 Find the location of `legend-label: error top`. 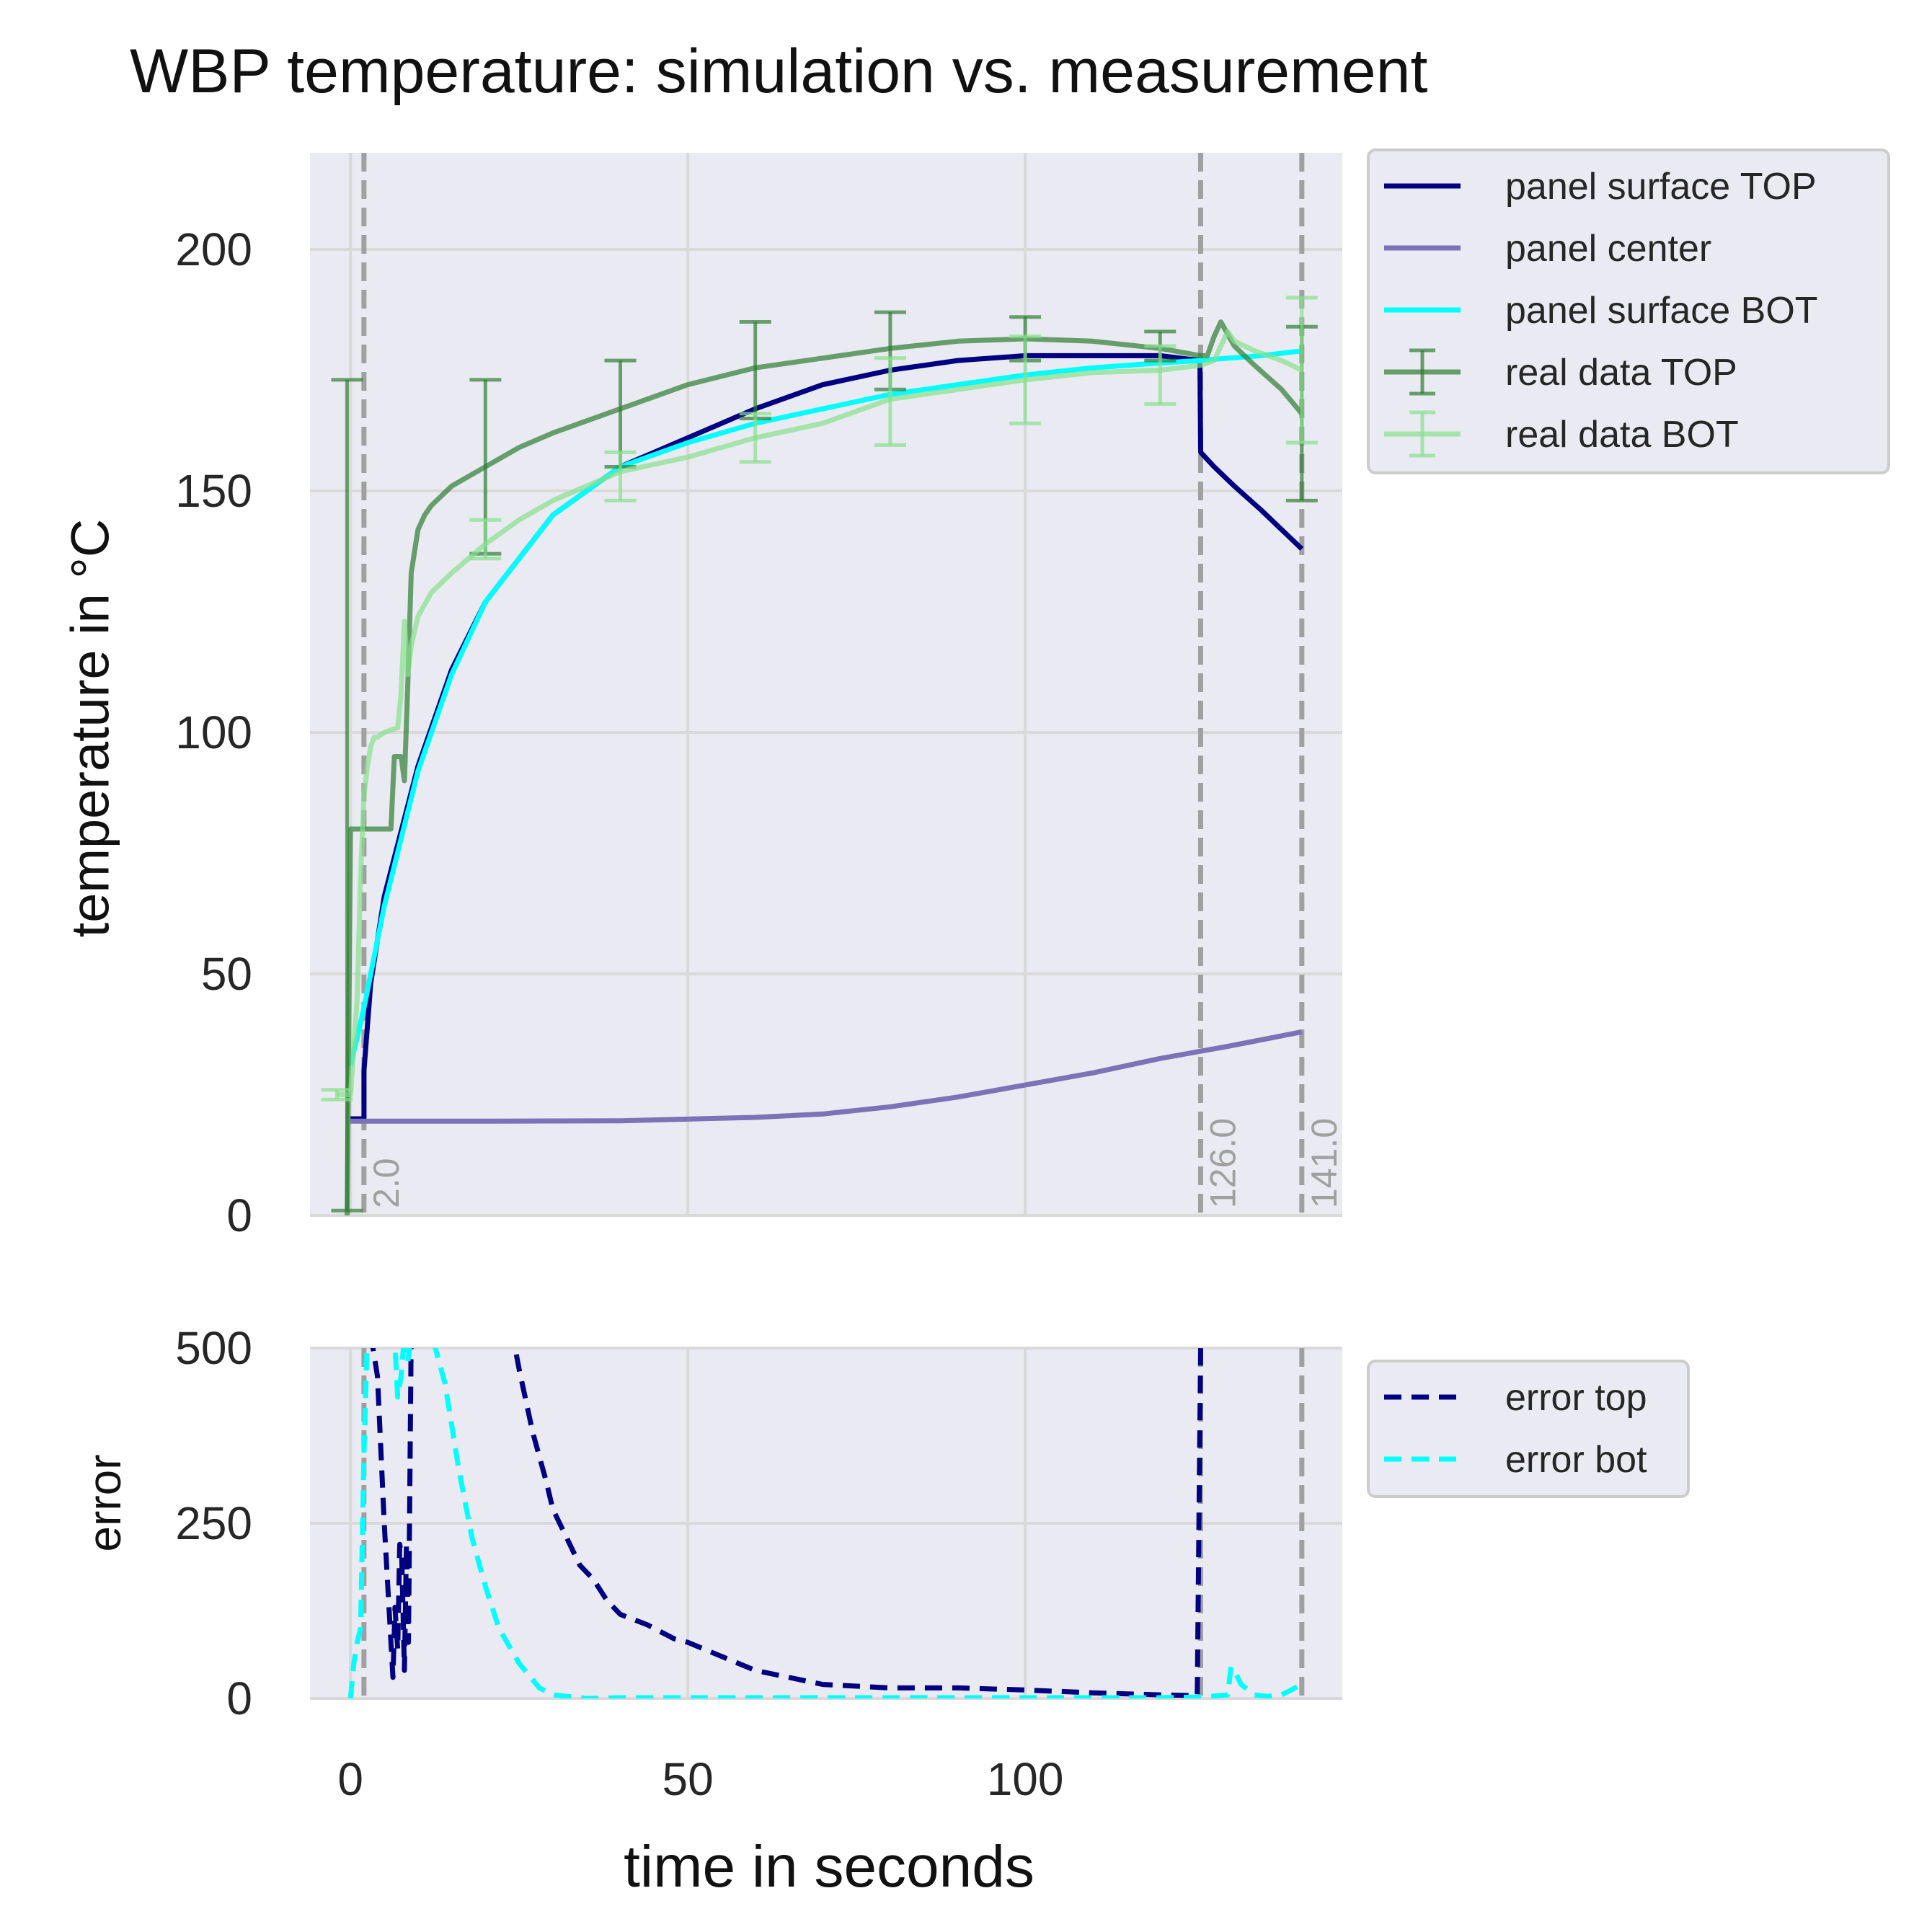

legend-label: error top is located at coordinates (1576, 1398).